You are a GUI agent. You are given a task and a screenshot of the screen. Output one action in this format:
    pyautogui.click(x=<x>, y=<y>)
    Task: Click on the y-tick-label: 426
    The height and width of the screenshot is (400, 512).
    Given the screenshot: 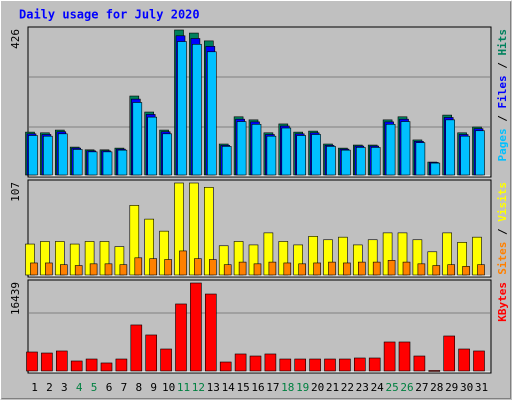 What is the action you would take?
    pyautogui.click(x=15, y=39)
    